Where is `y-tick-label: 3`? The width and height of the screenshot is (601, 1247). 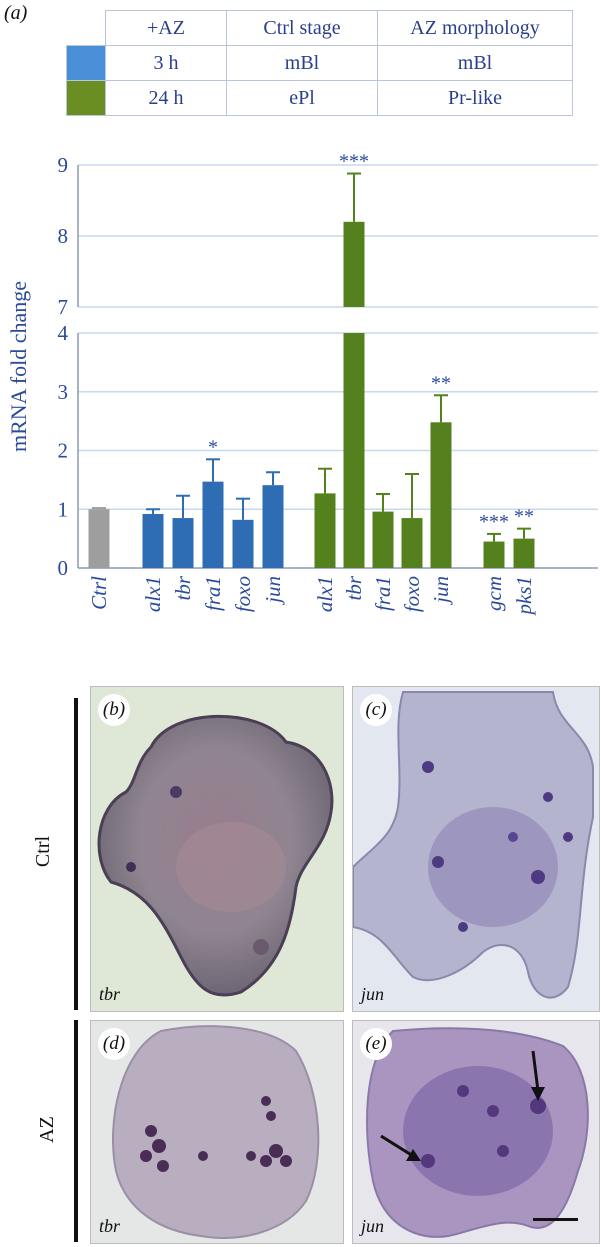
y-tick-label: 3 is located at coordinates (63, 392).